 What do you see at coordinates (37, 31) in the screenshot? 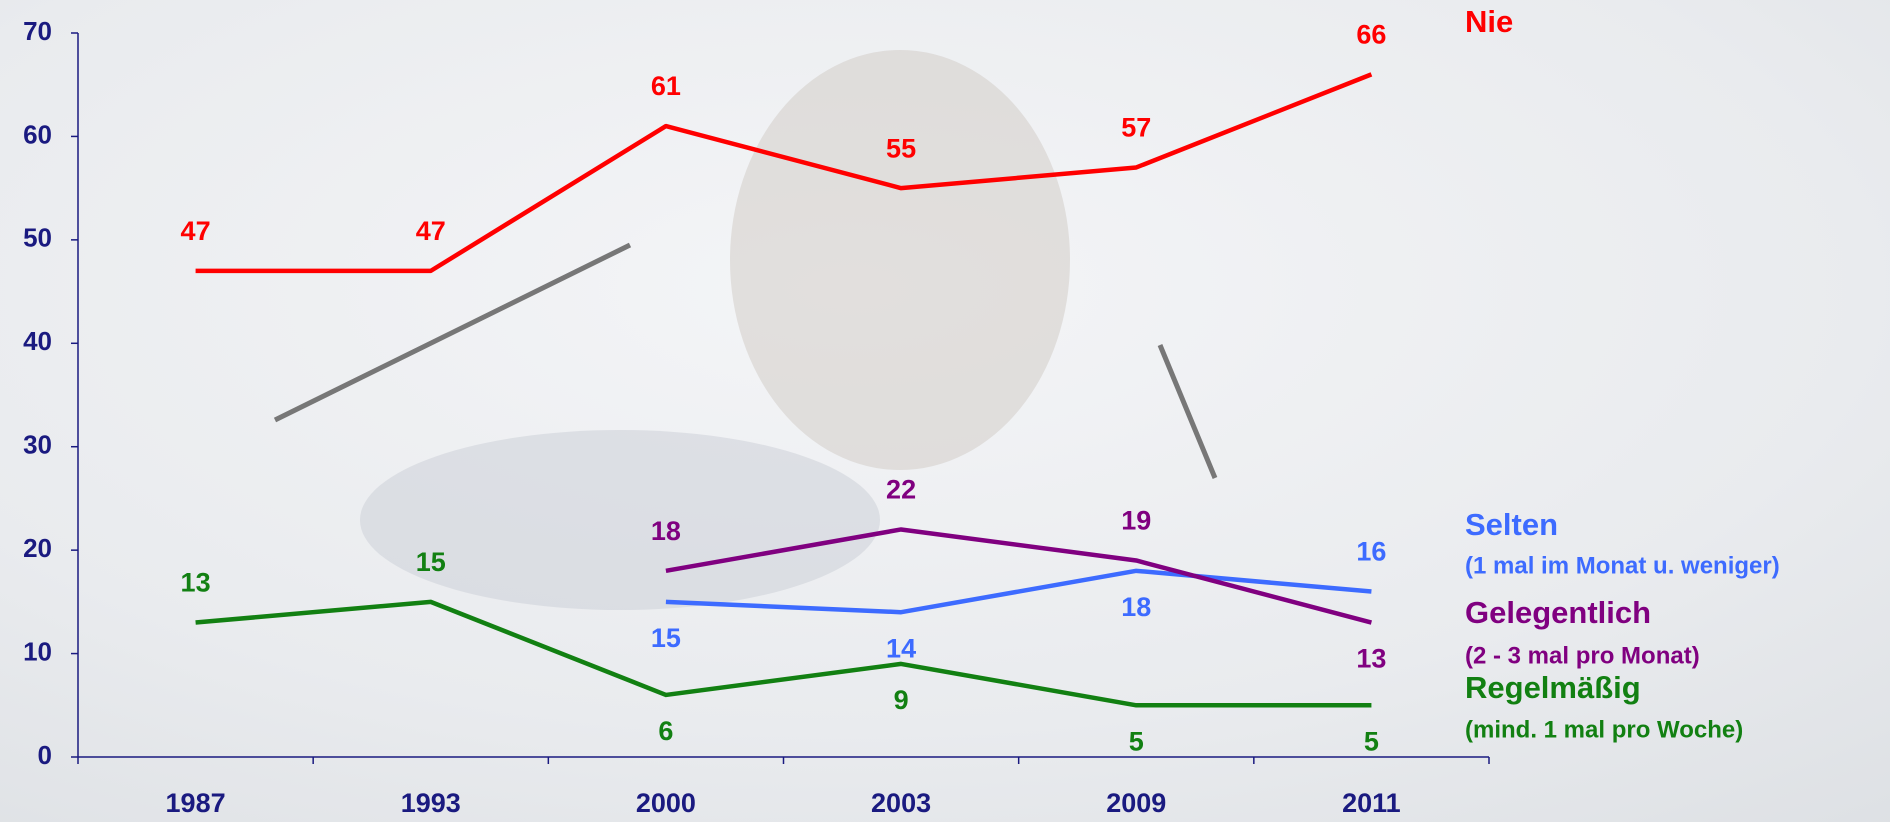
I see `y-tick-label: 70` at bounding box center [37, 31].